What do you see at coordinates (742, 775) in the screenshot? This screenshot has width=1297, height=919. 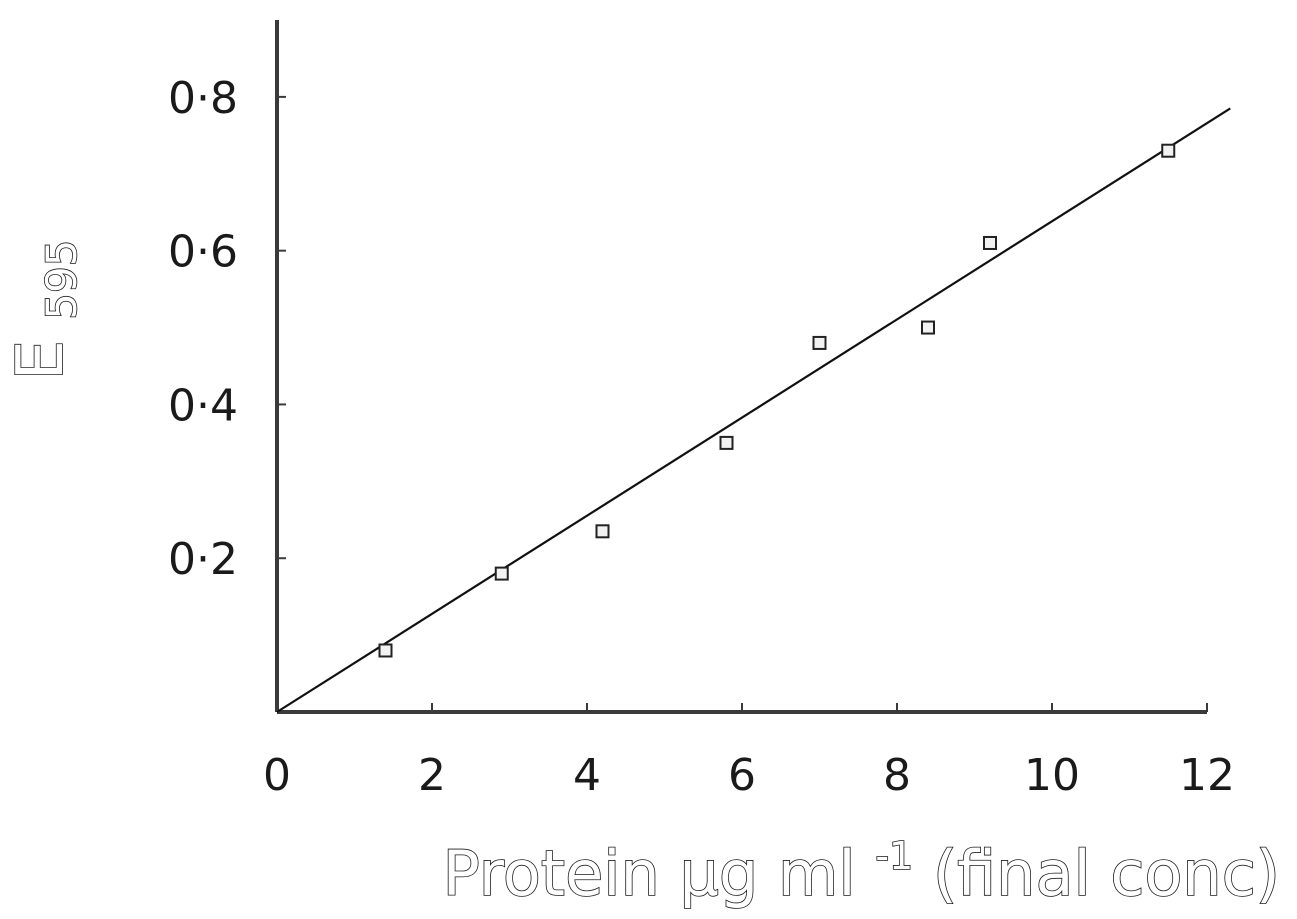 I see `x-tick-label: 6` at bounding box center [742, 775].